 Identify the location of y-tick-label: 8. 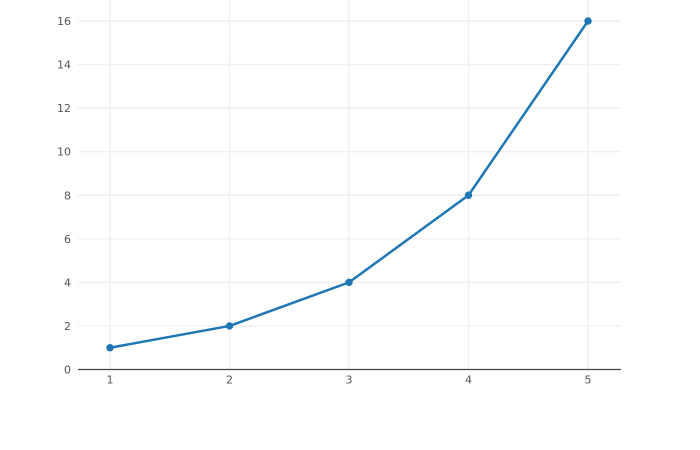
(67, 195).